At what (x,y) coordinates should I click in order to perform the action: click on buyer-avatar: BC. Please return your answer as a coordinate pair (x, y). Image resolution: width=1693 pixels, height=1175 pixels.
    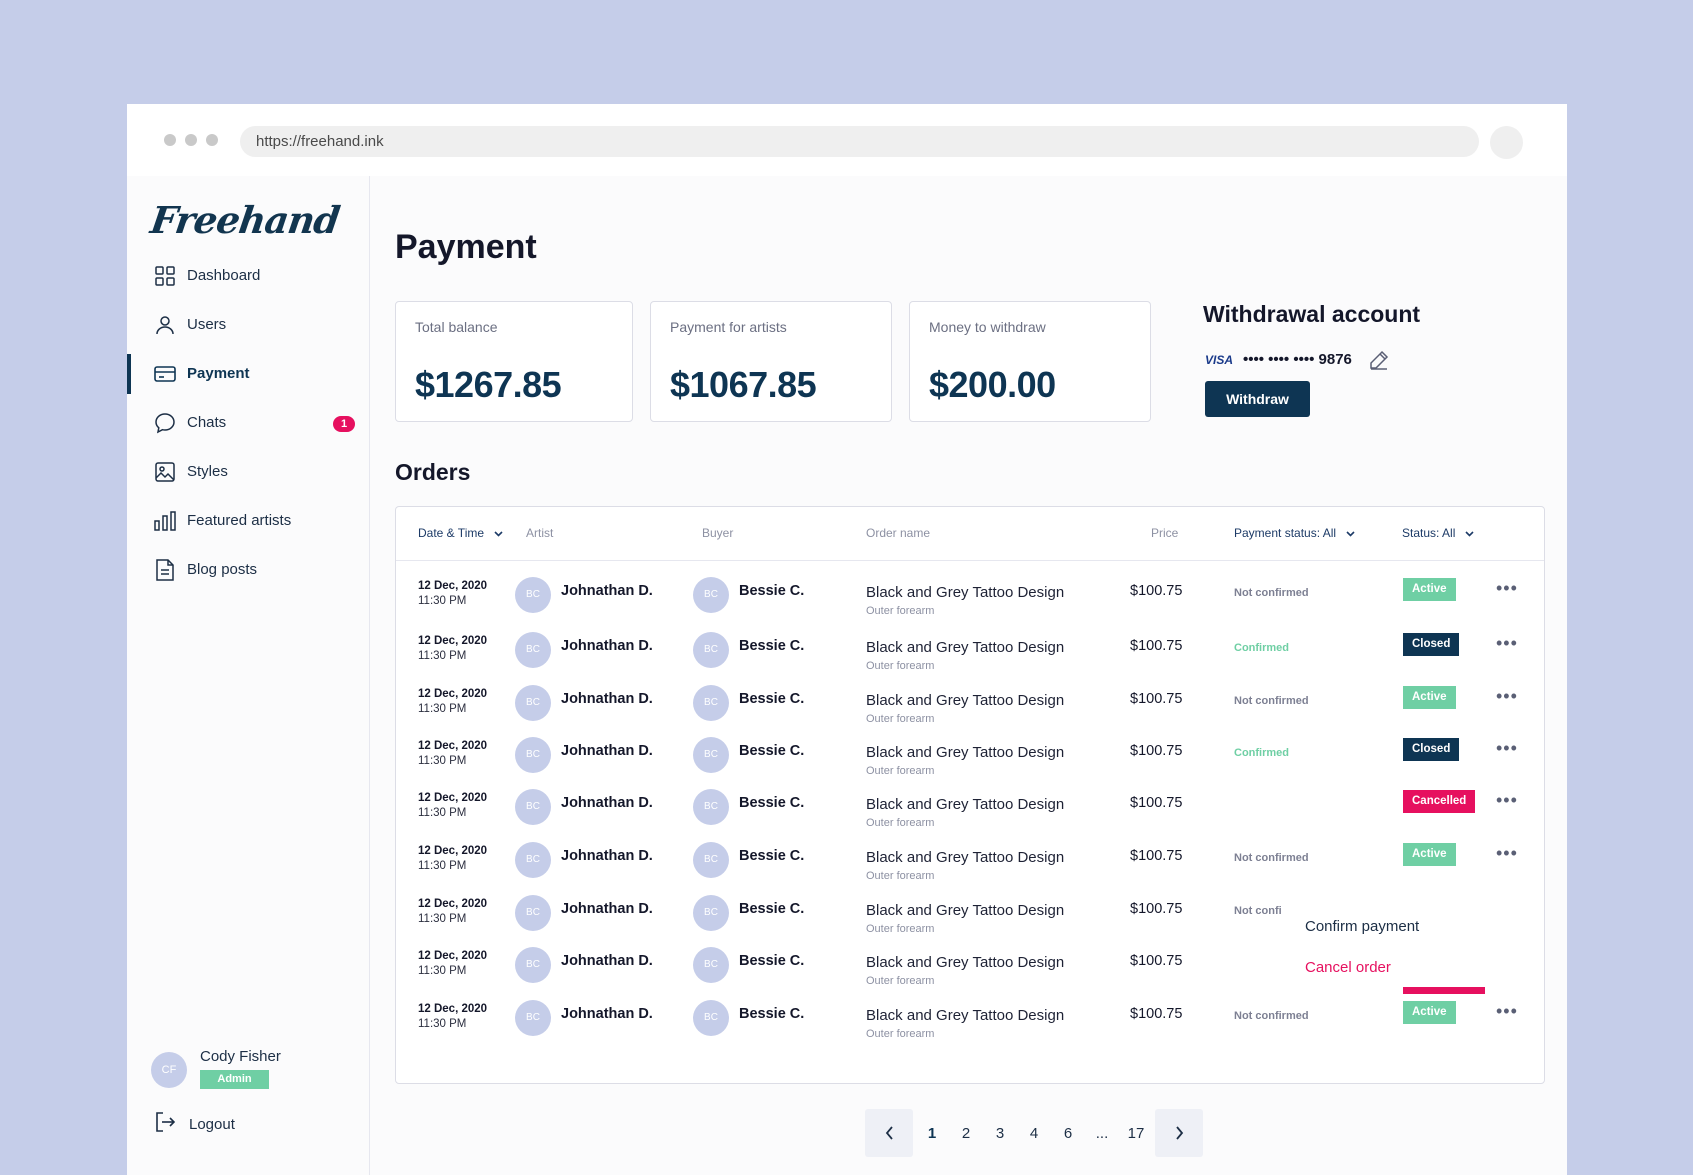
    Looking at the image, I should click on (711, 595).